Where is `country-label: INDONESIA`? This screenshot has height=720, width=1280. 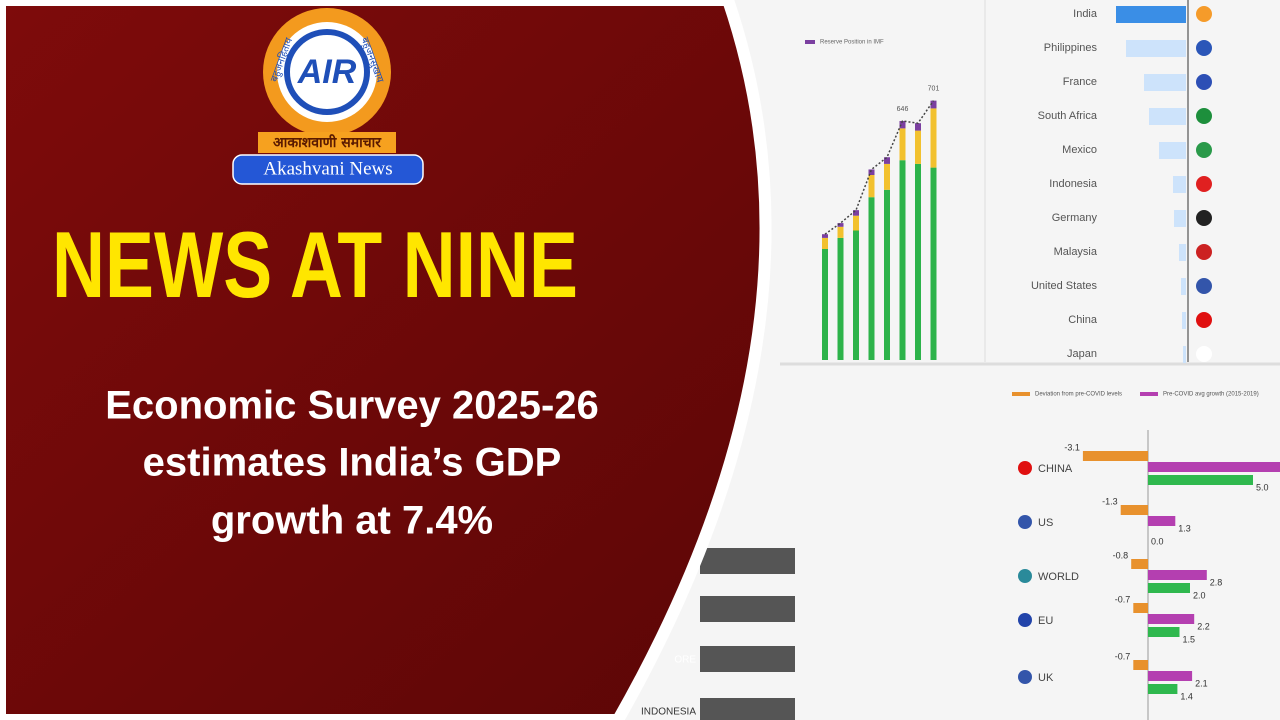 country-label: INDONESIA is located at coordinates (668, 712).